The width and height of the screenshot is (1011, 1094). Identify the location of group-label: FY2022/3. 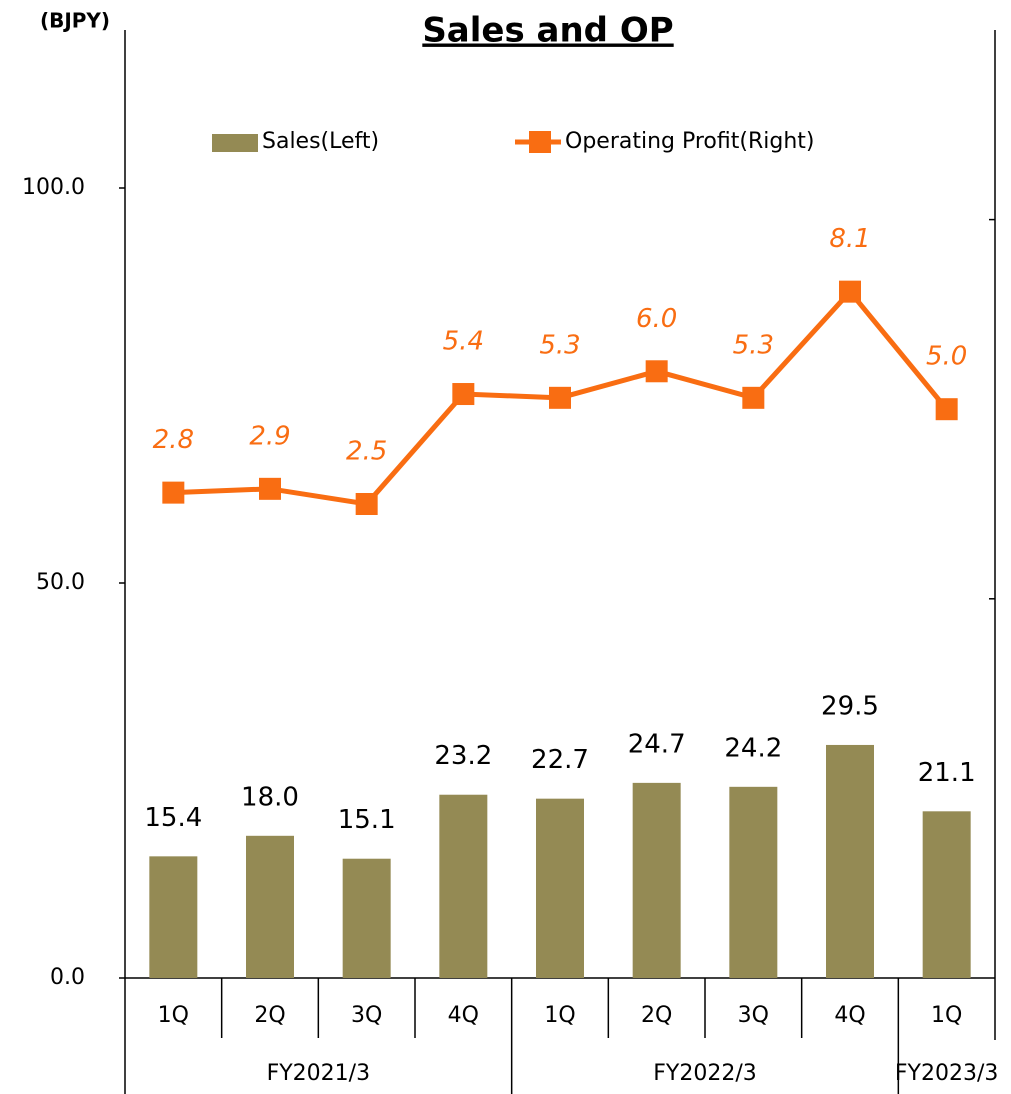
(705, 1073).